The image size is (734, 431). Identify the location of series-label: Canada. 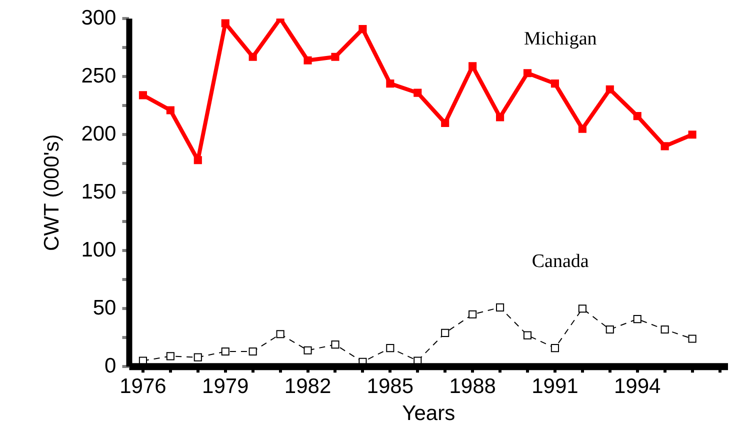
(561, 261).